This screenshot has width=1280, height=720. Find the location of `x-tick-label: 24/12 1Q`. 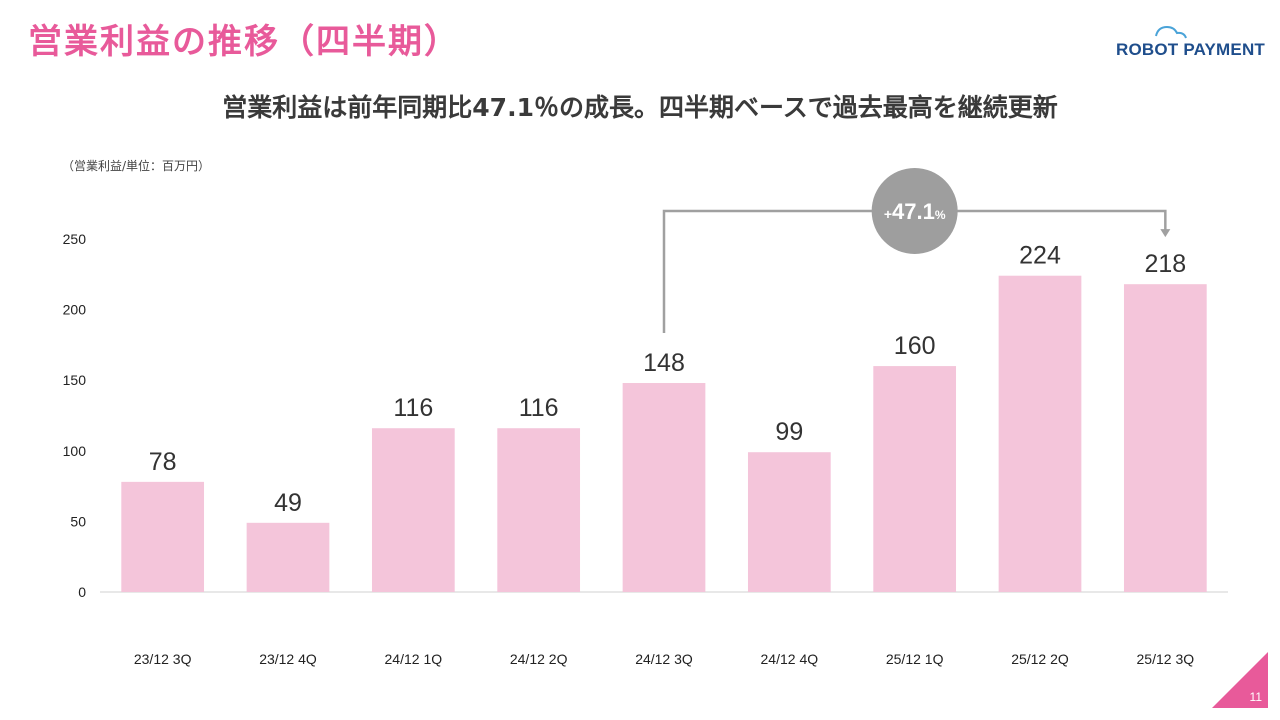

x-tick-label: 24/12 1Q is located at coordinates (414, 659).